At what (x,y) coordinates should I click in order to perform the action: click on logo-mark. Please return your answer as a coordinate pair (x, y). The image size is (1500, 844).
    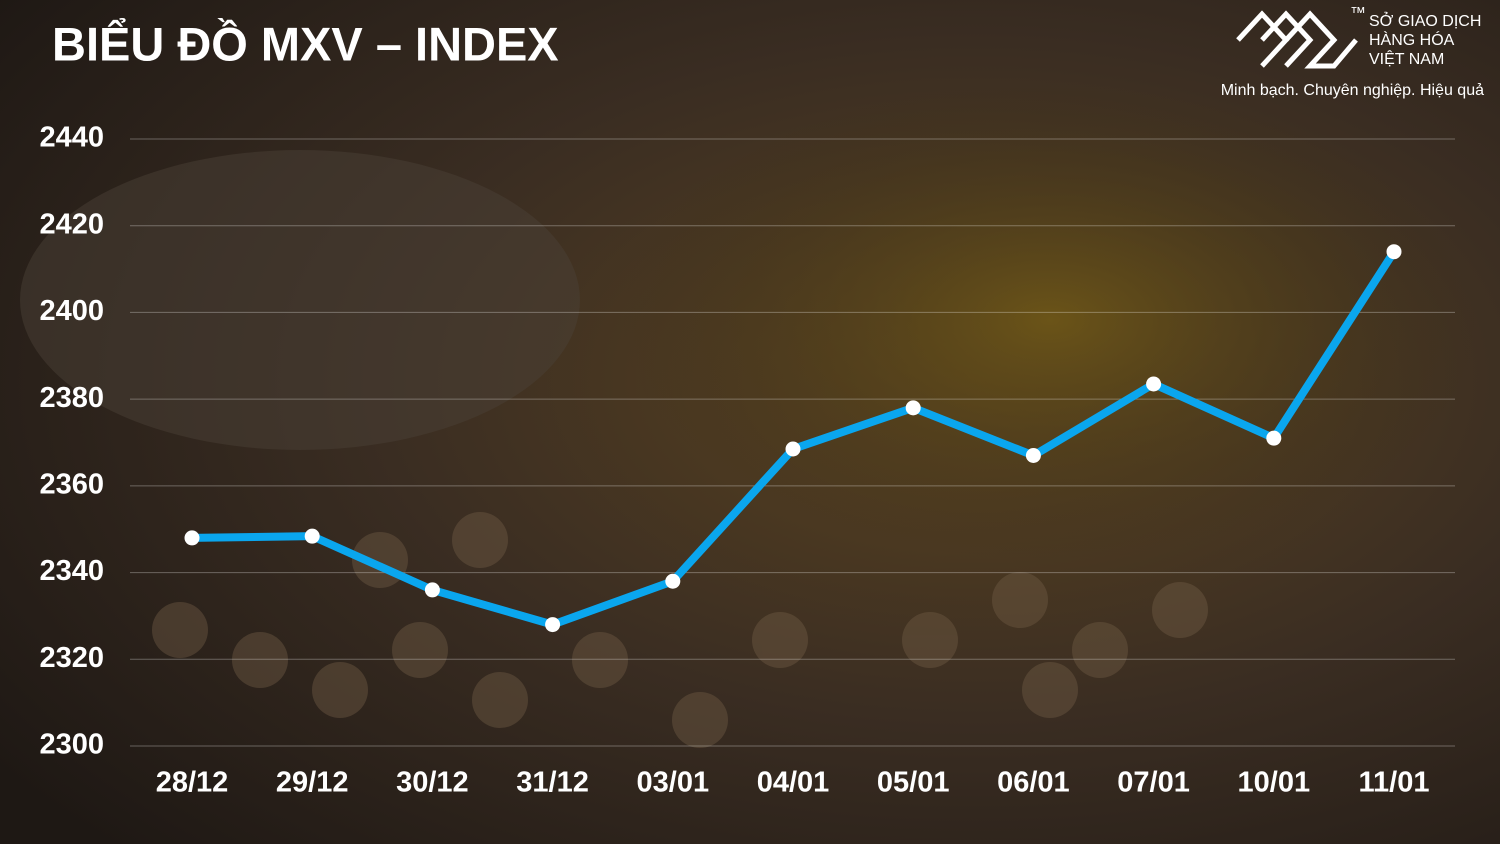
    Looking at the image, I should click on (1297, 39).